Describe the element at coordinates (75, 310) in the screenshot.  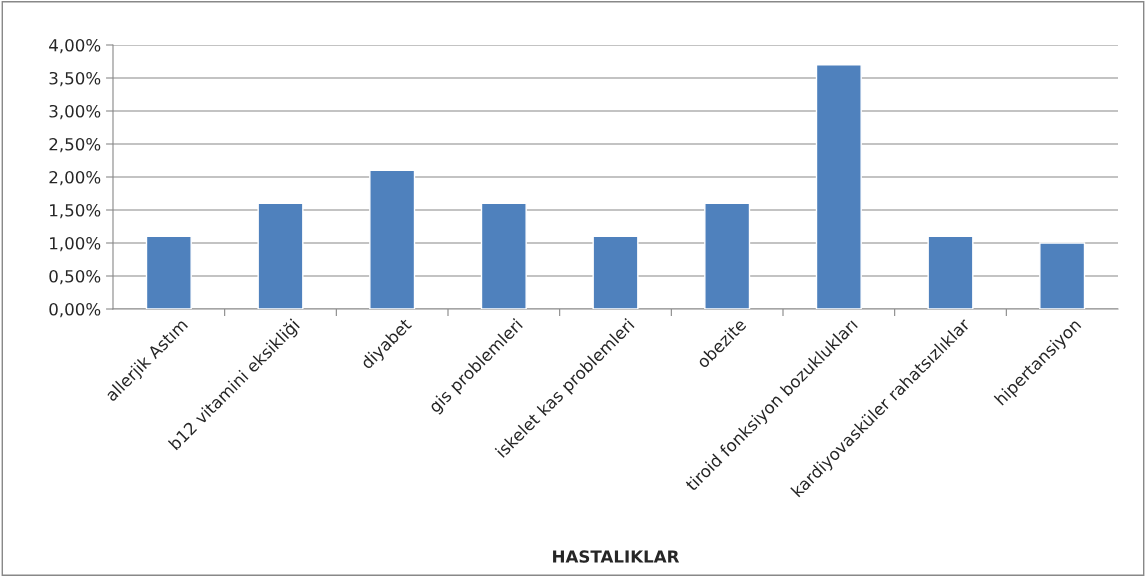
I see `y-tick-label: 0,00%` at that location.